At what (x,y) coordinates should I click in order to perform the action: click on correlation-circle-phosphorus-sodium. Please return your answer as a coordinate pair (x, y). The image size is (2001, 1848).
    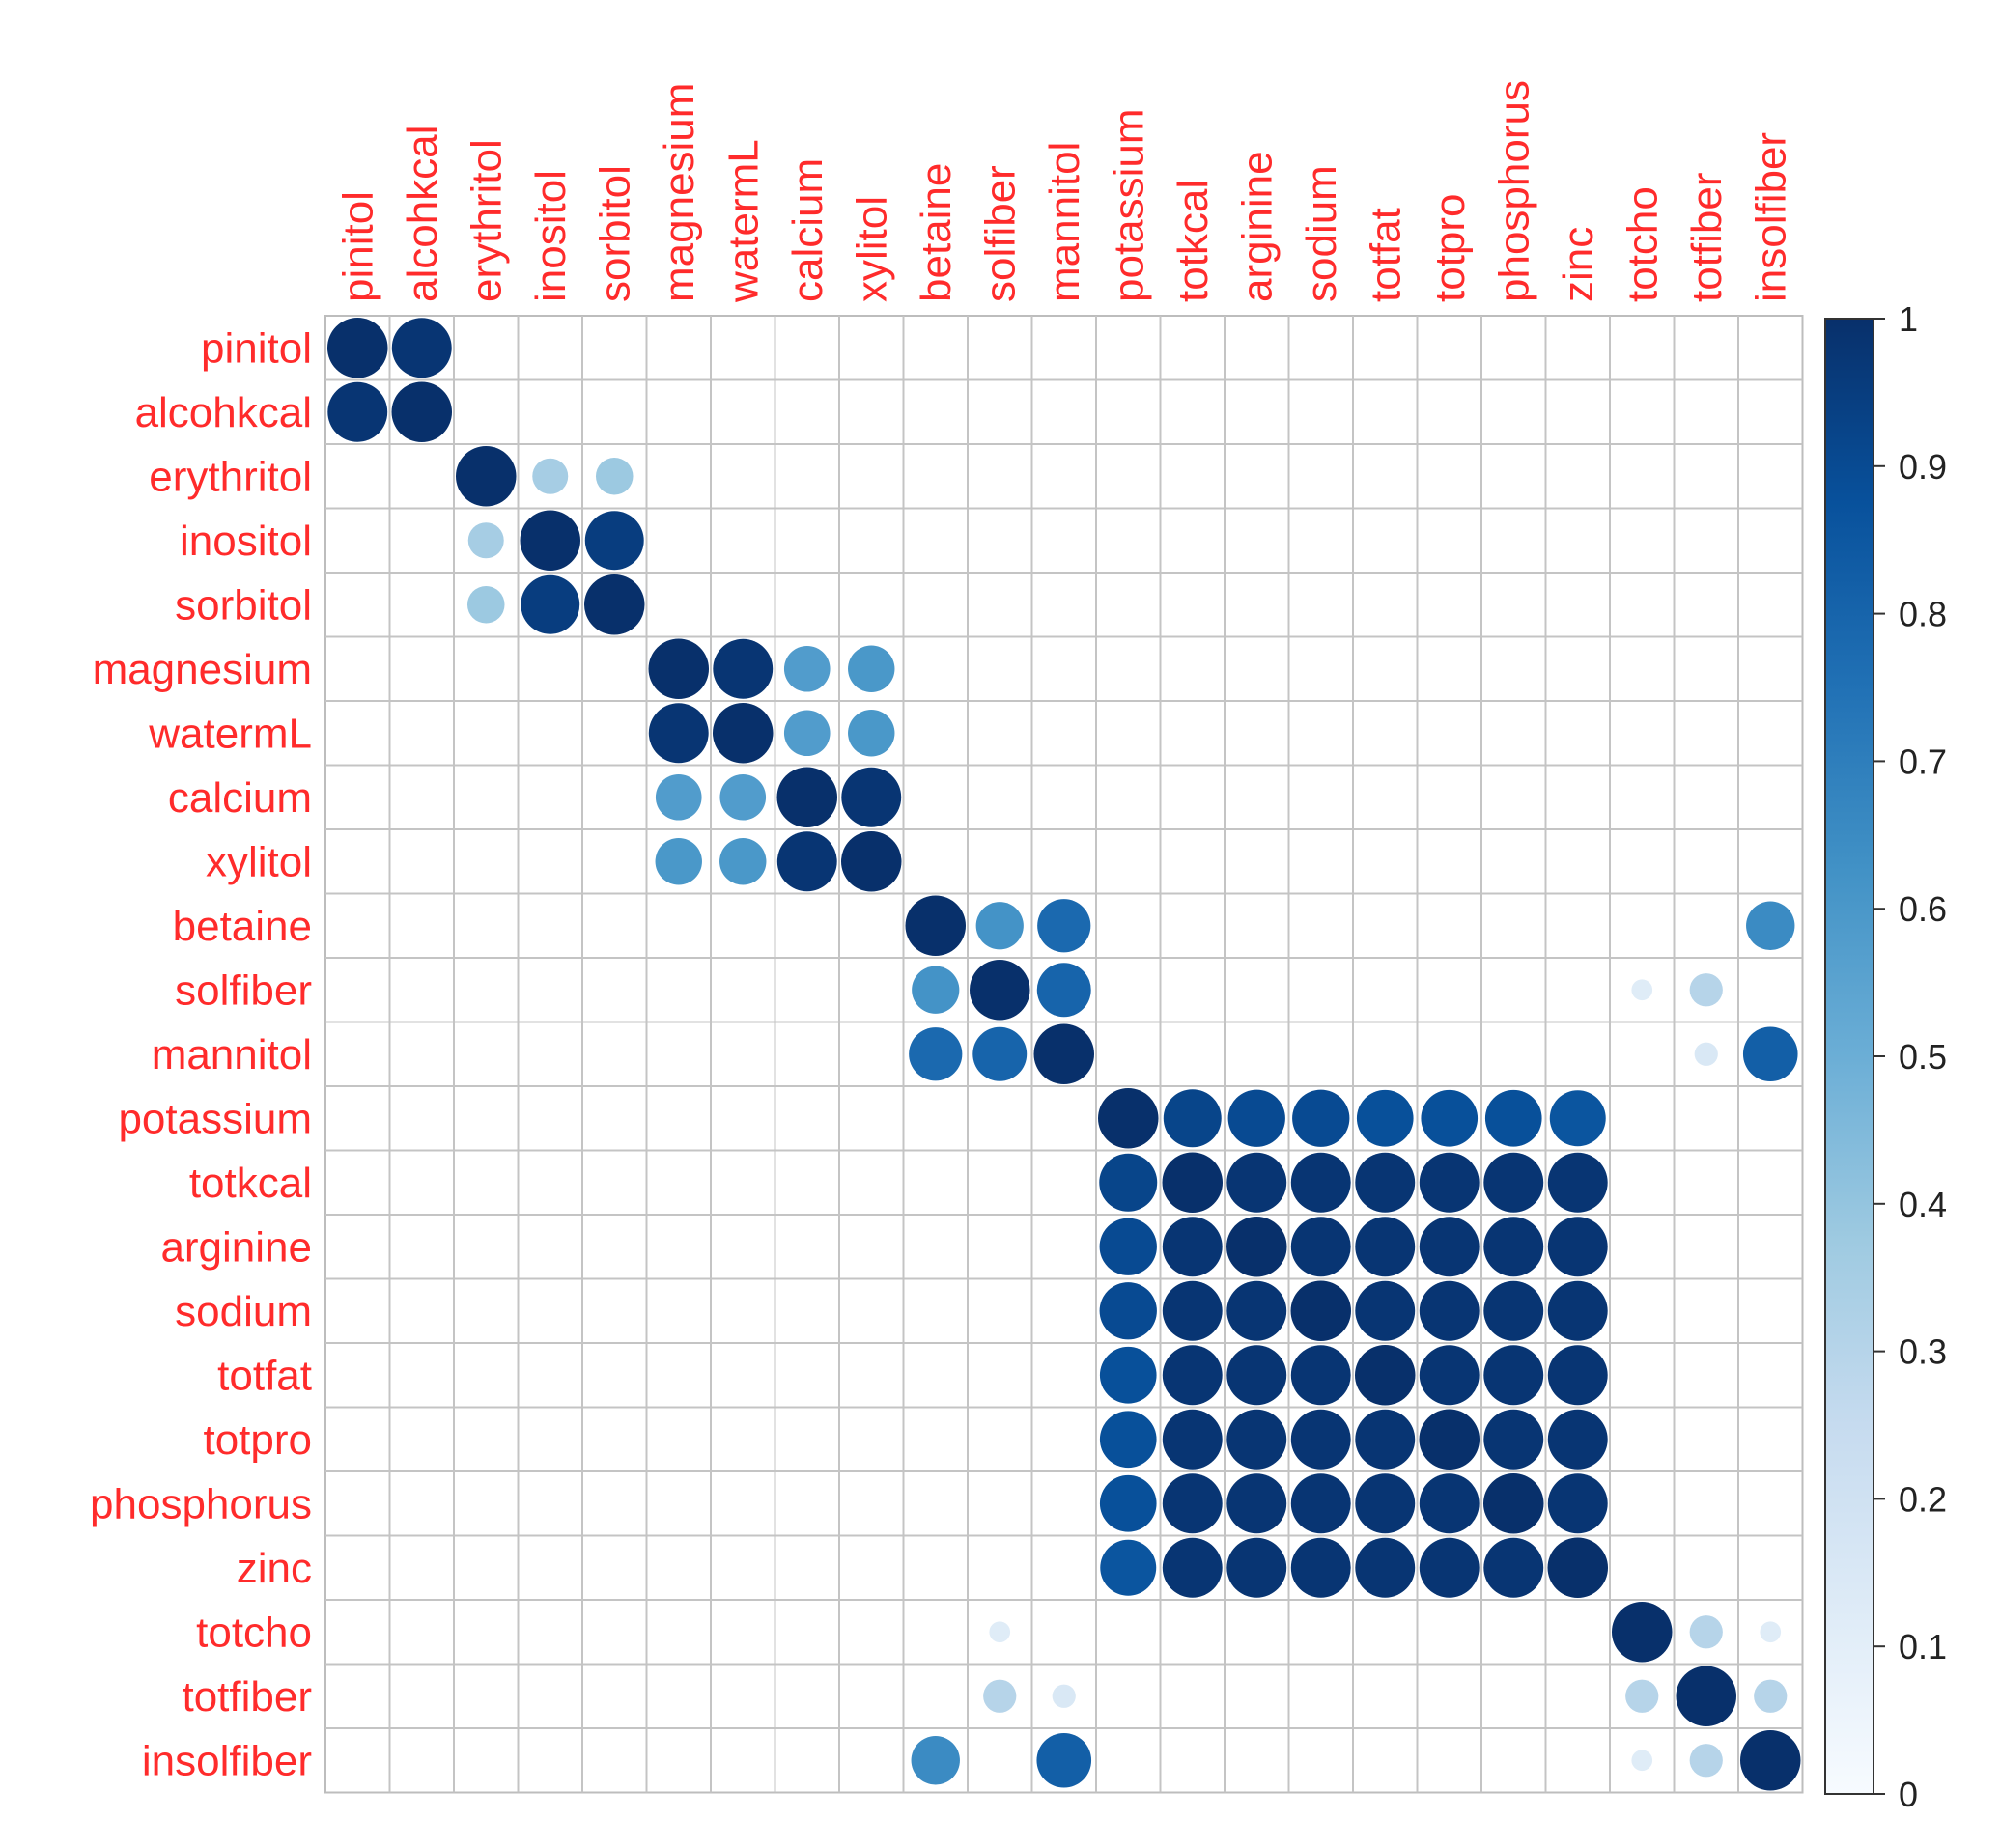
    Looking at the image, I should click on (1321, 1504).